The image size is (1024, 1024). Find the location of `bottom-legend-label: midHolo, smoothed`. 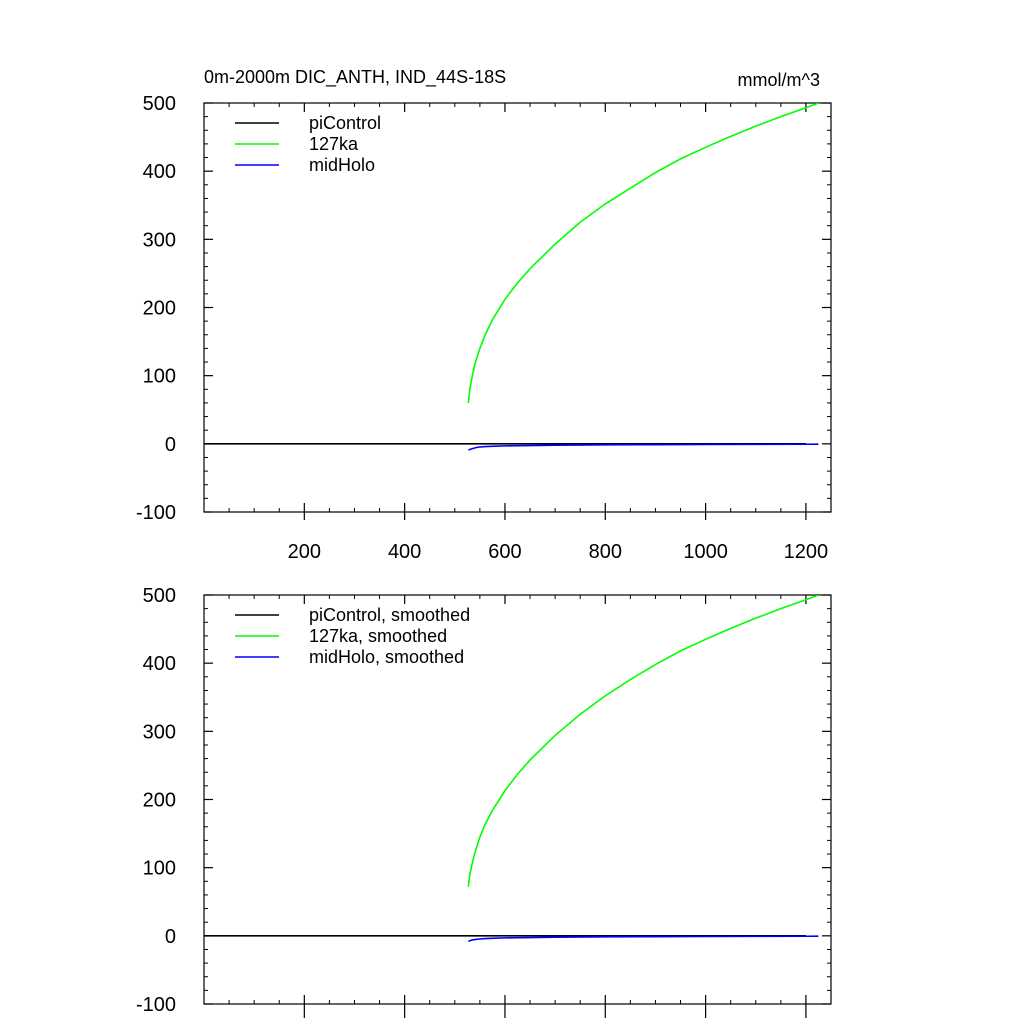

bottom-legend-label: midHolo, smoothed is located at coordinates (386, 657).